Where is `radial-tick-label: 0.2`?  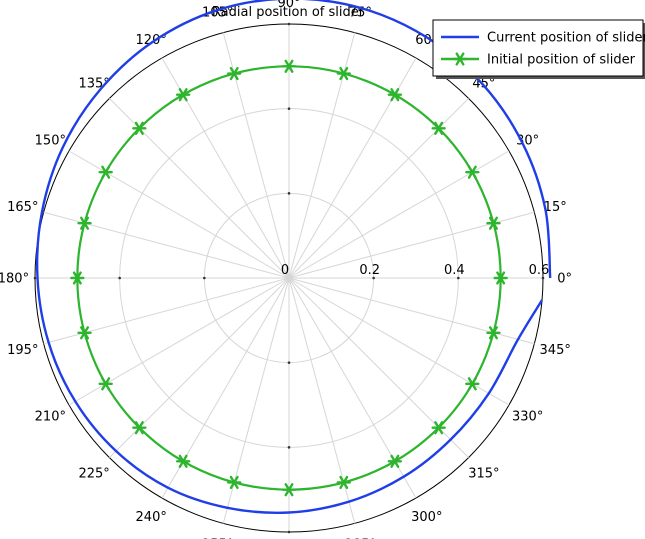 radial-tick-label: 0.2 is located at coordinates (369, 270).